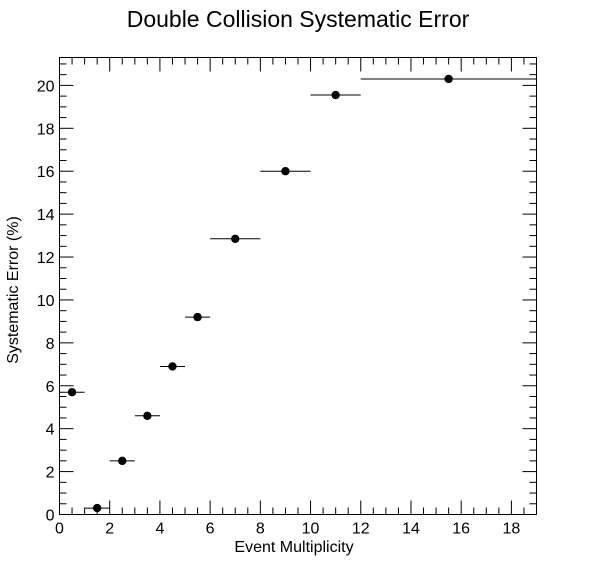  I want to click on x-tick-label: 10, so click(311, 529).